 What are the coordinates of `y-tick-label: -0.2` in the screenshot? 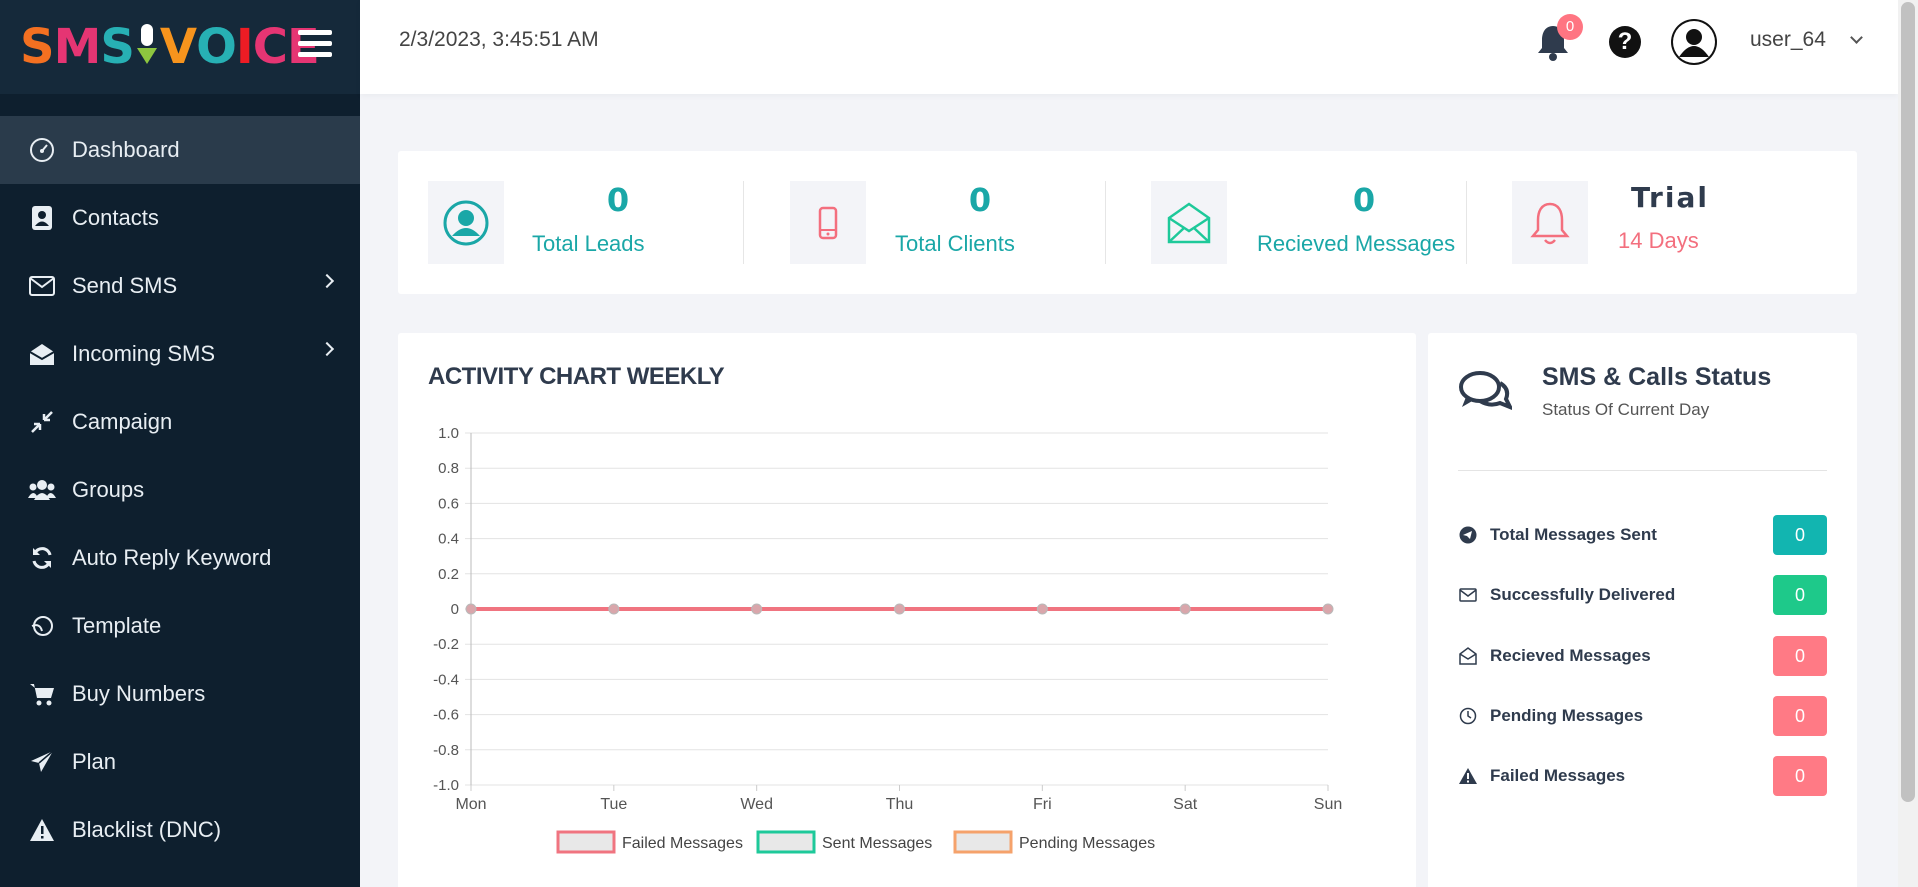 It's located at (446, 644).